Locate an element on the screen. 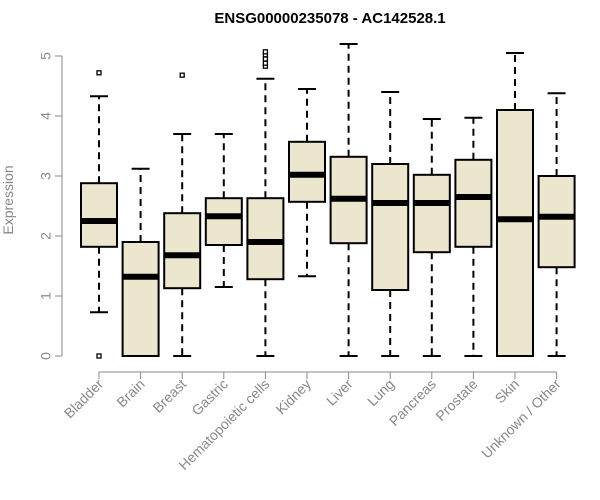 The height and width of the screenshot is (500, 600). box-pancreas is located at coordinates (431, 237).